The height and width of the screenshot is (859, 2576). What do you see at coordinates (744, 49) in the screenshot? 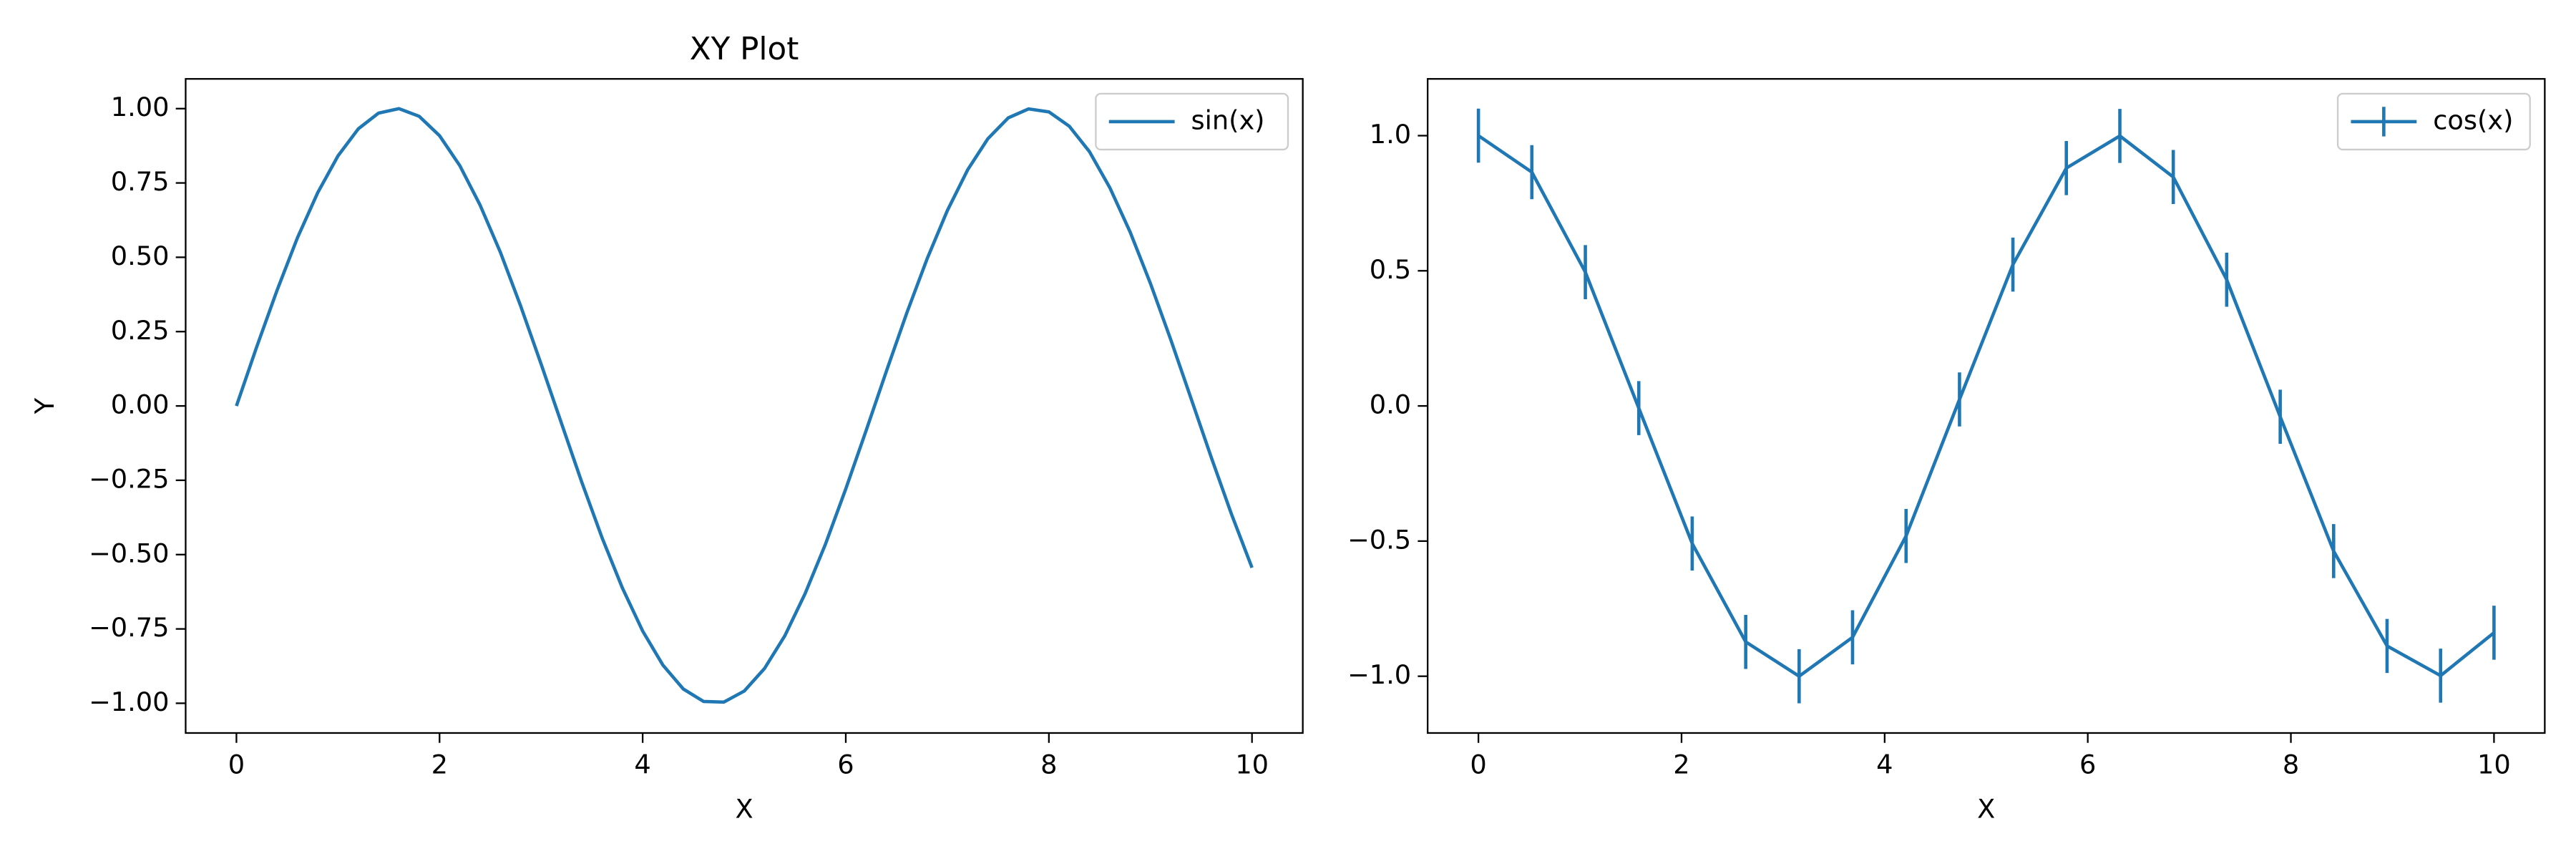
I see `chart-title: XY Plot` at bounding box center [744, 49].